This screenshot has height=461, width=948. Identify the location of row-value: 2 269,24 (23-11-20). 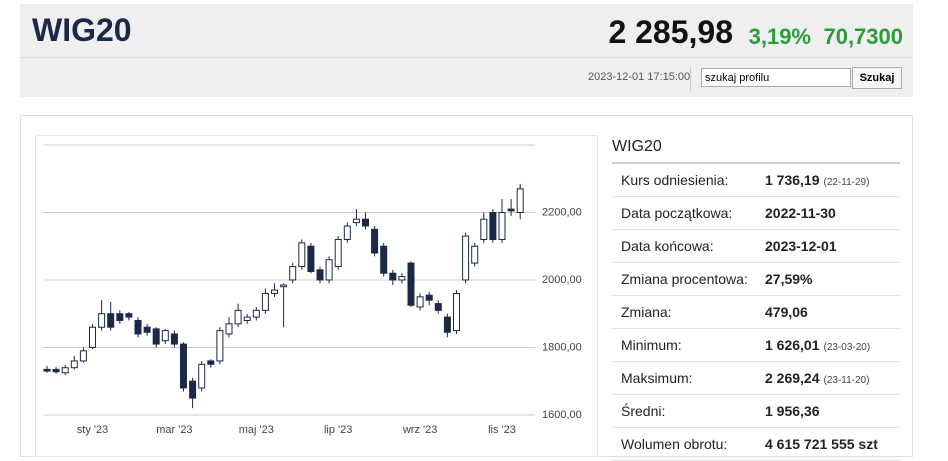
(817, 378).